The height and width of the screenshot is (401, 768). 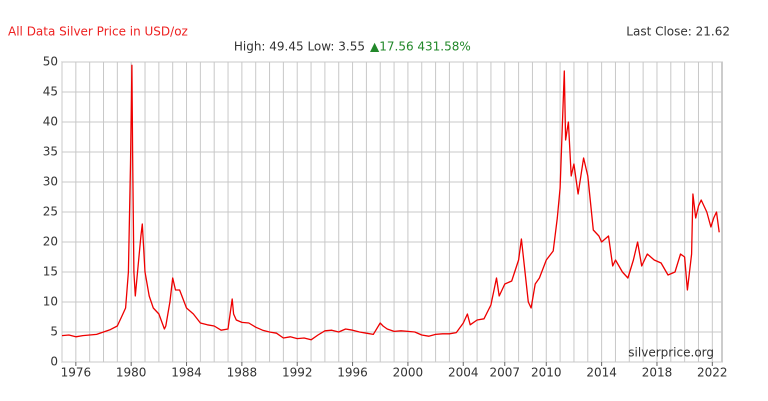 I want to click on change: ▲17.56 431.58%, so click(x=420, y=47).